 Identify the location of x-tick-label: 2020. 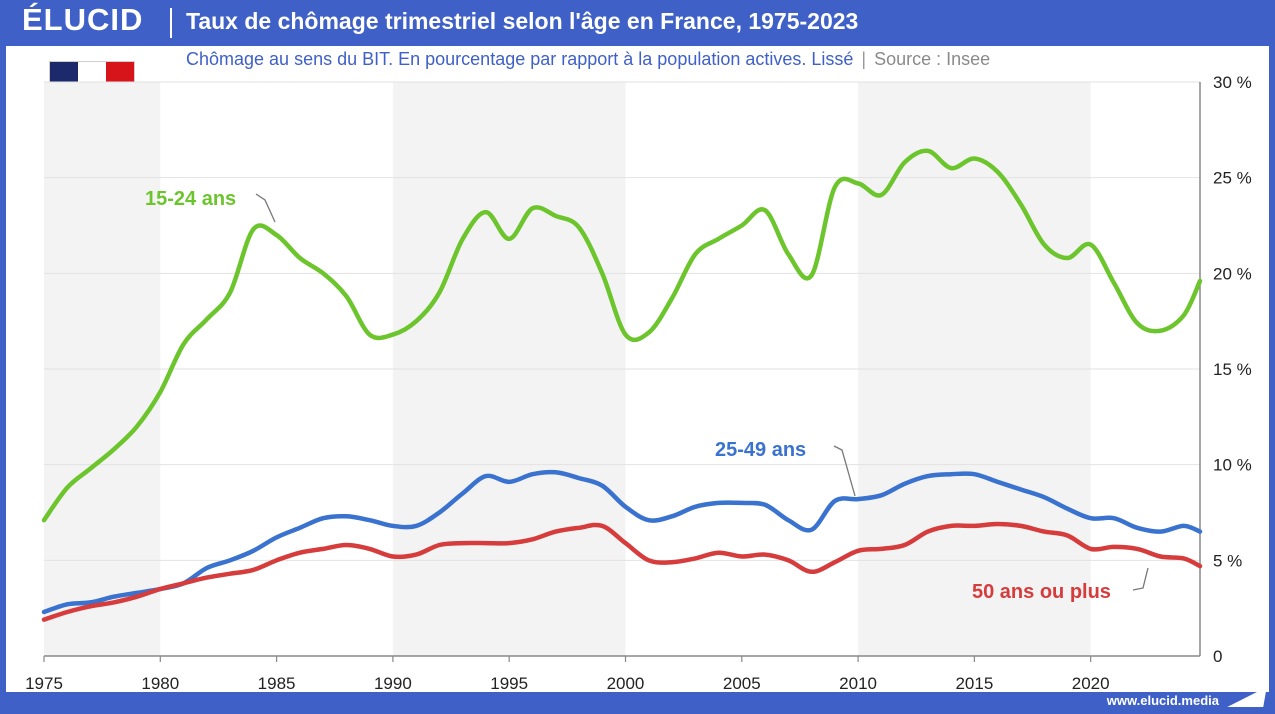
(1091, 683).